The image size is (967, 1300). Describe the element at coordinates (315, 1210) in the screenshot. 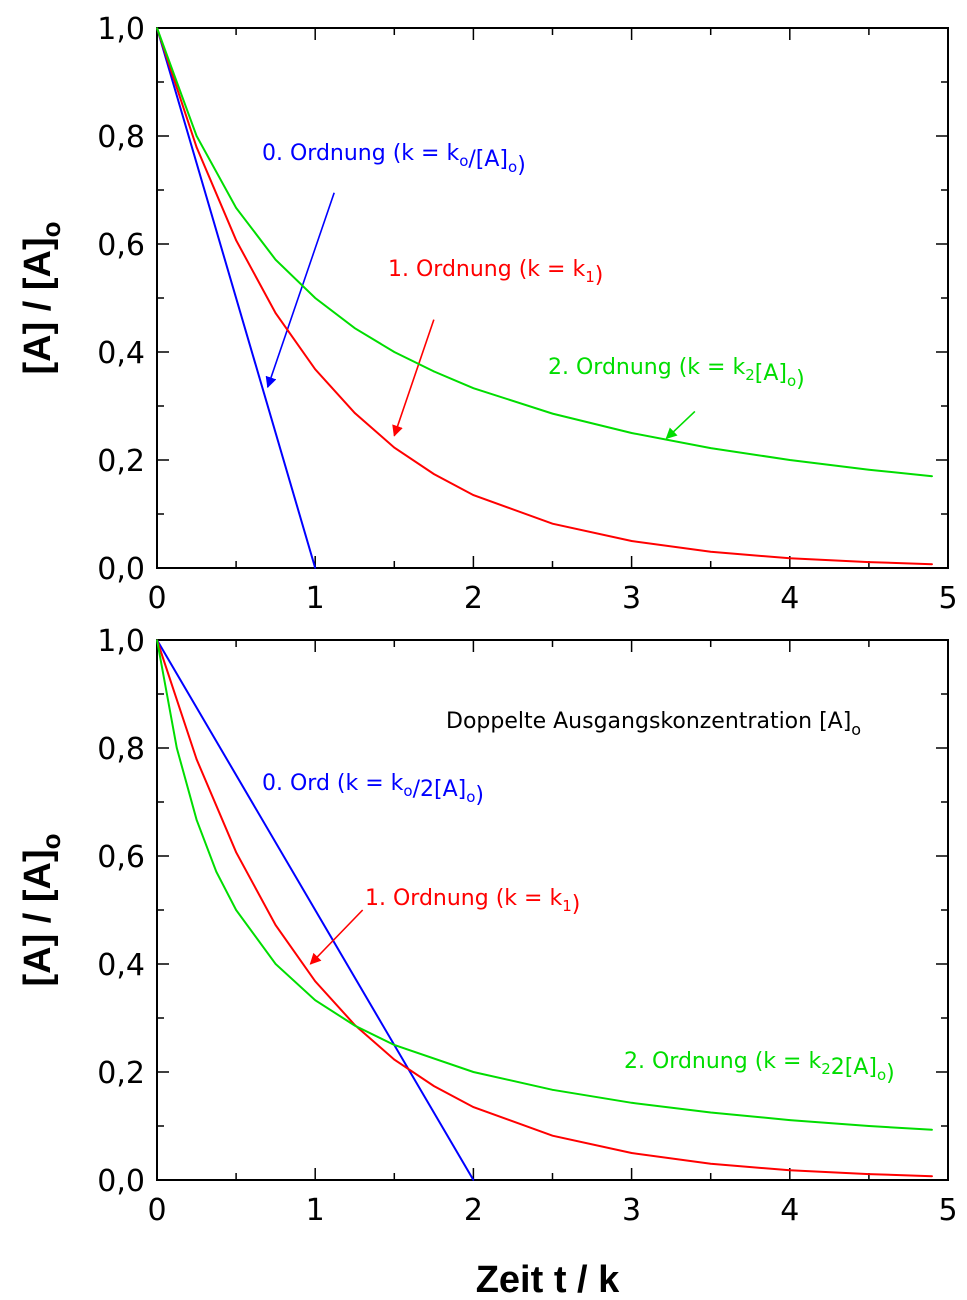

I see `x-tick-label: 1` at that location.